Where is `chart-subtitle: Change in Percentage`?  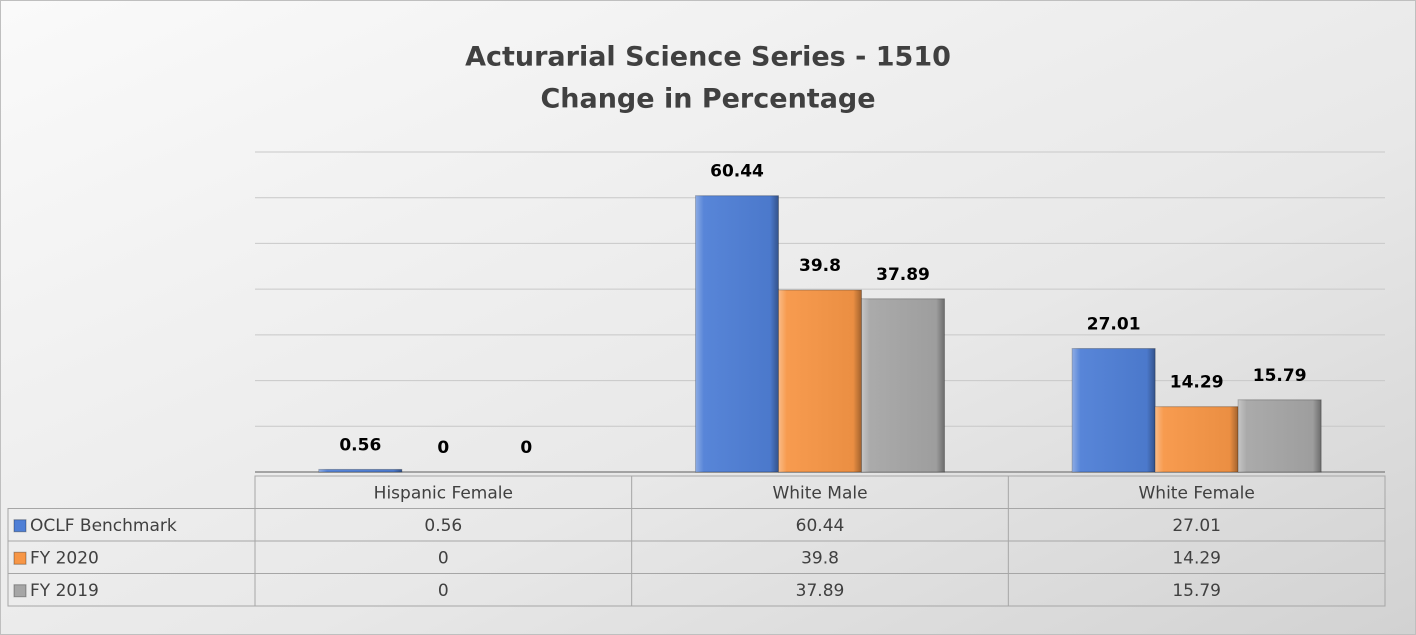
chart-subtitle: Change in Percentage is located at coordinates (707, 99).